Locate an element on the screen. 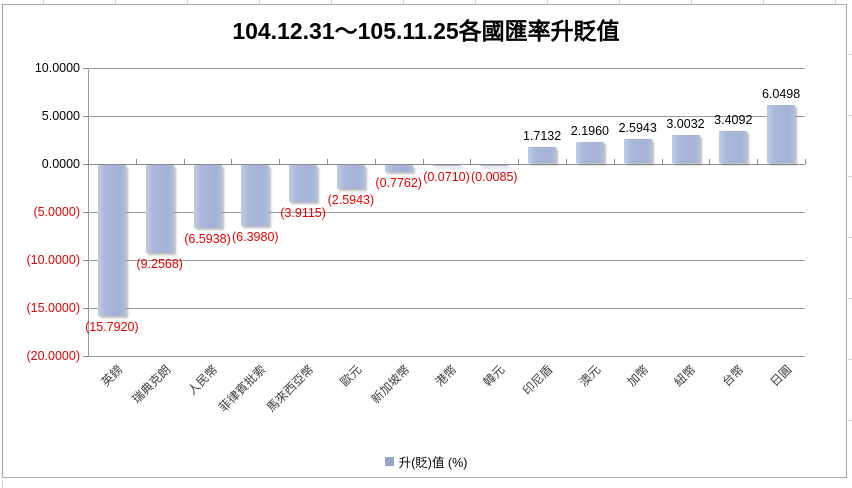 Image resolution: width=852 pixels, height=488 pixels. x-axis-line is located at coordinates (446, 164).